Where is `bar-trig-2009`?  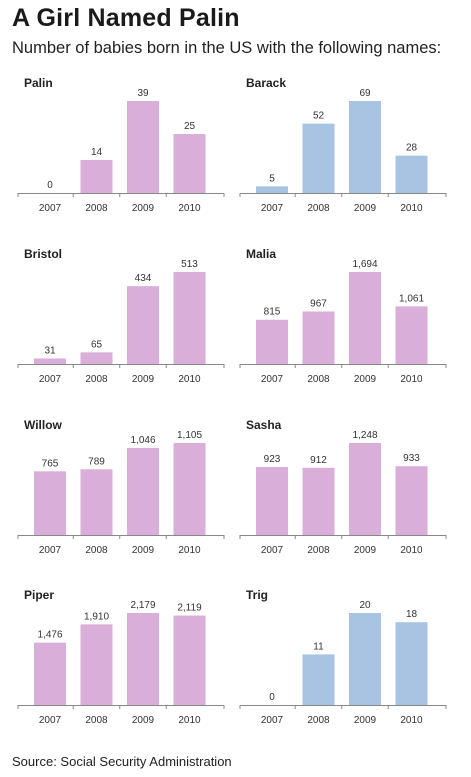 bar-trig-2009 is located at coordinates (365, 659).